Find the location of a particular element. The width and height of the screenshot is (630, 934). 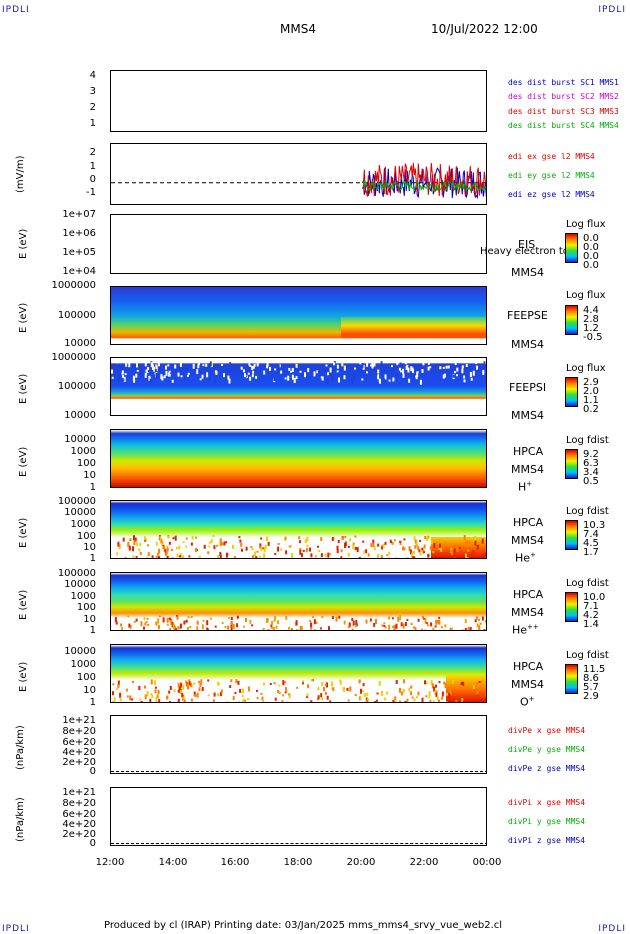

y-tick: 10 is located at coordinates (89, 547).